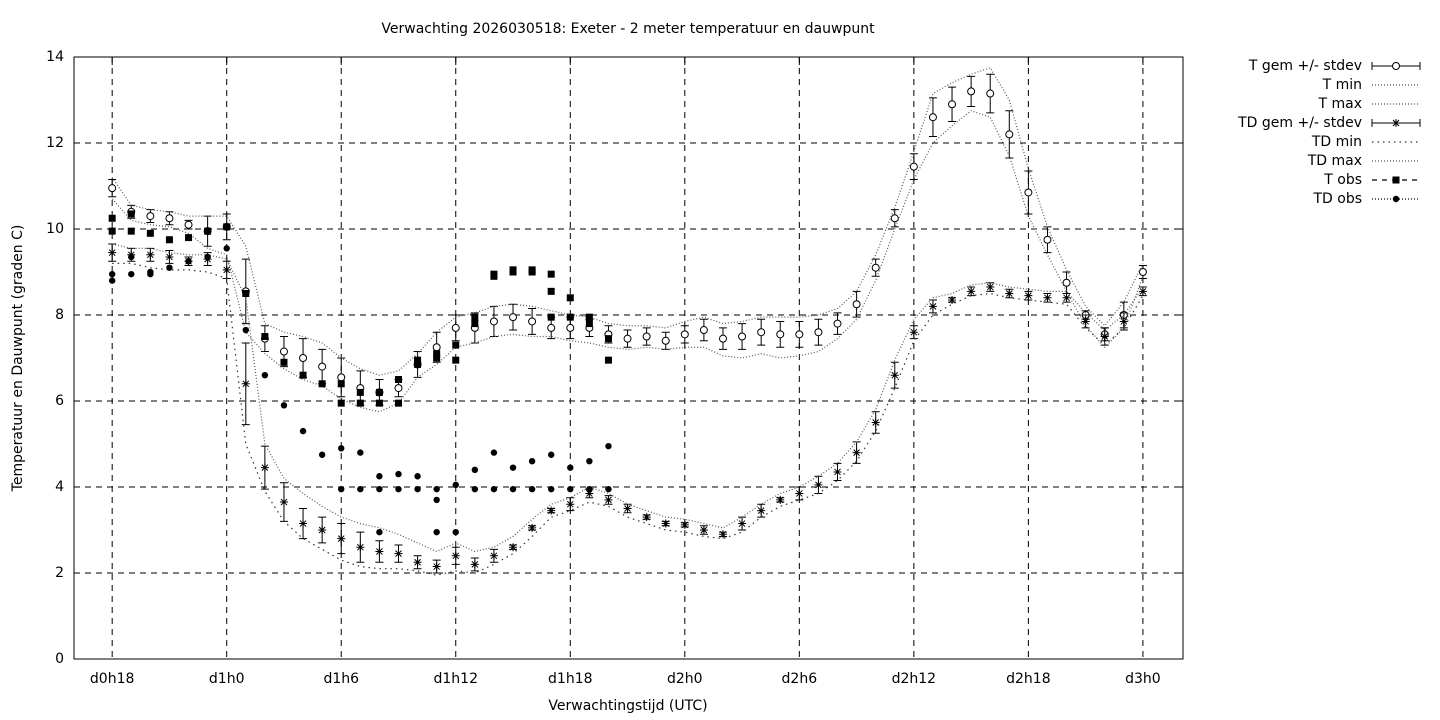  Describe the element at coordinates (59, 401) in the screenshot. I see `y-tick-label: 6` at that location.